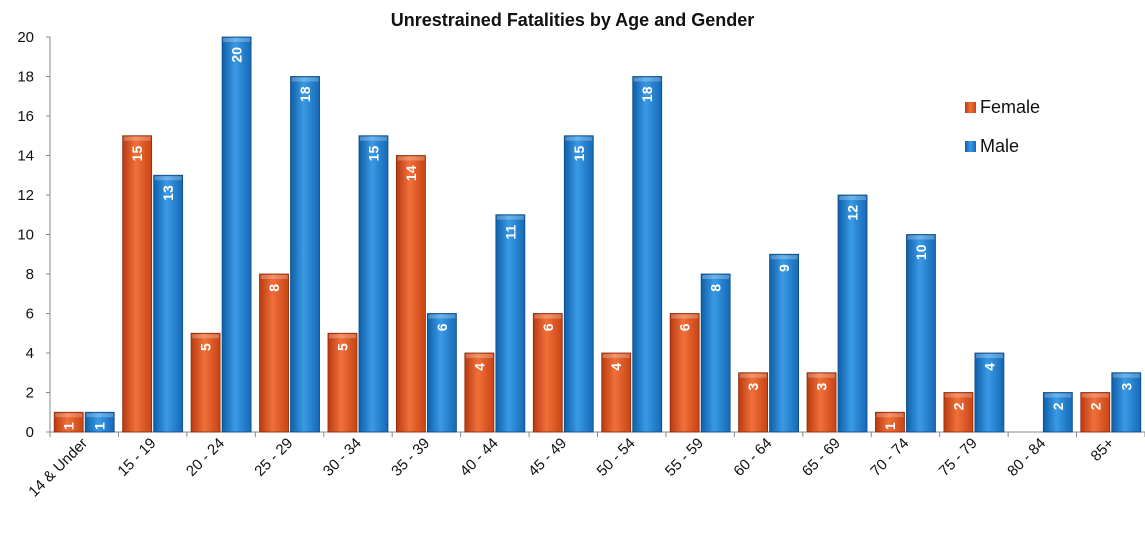  I want to click on value-label-male: 3, so click(1126, 387).